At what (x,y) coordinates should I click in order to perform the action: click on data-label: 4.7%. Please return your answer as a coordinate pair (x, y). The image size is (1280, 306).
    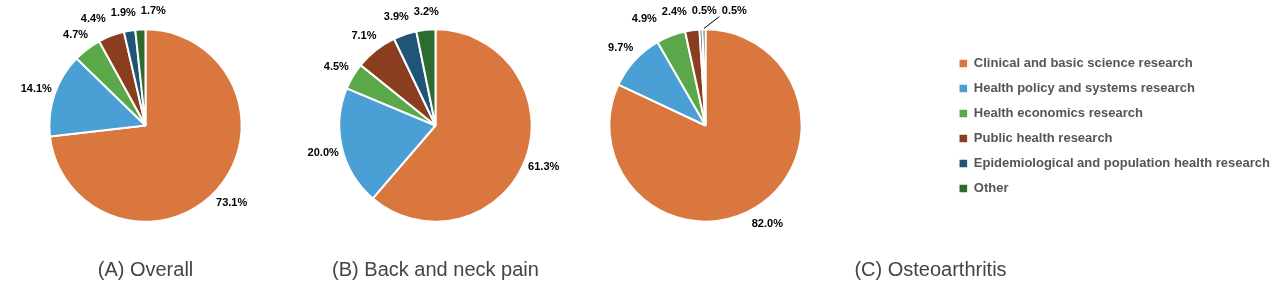
    Looking at the image, I should click on (76, 33).